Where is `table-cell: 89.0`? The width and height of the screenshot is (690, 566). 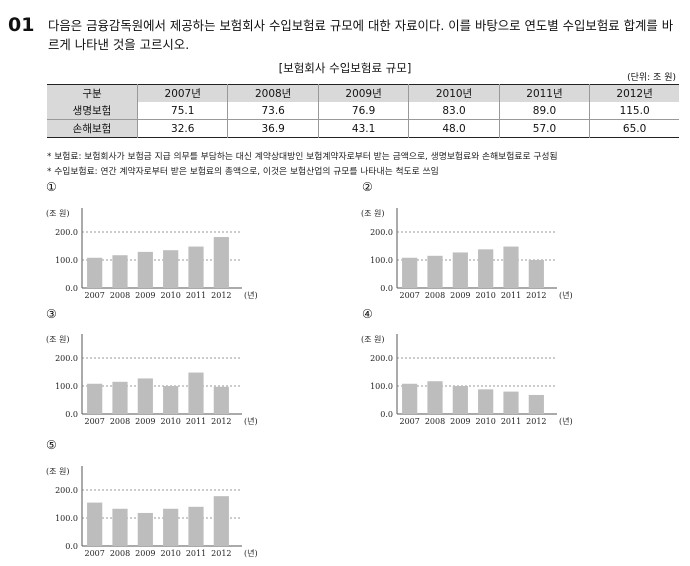
table-cell: 89.0 is located at coordinates (544, 111).